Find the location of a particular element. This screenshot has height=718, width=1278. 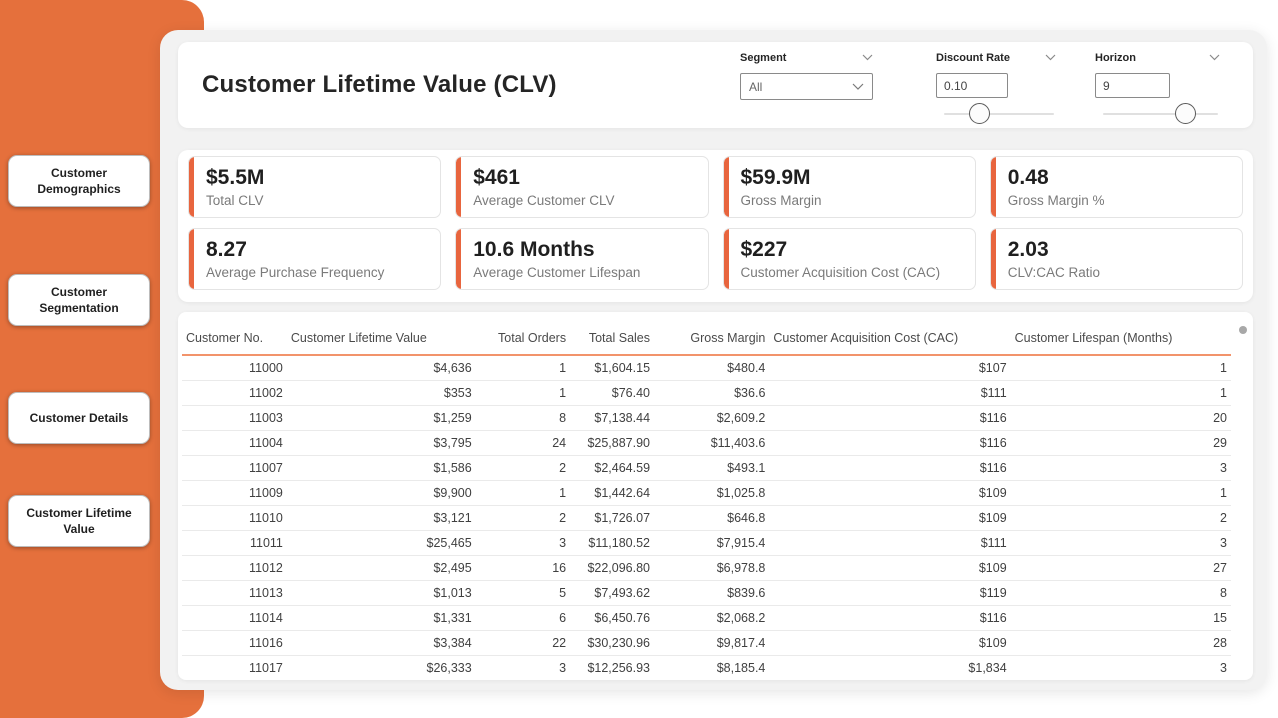

table-row: 11007 $1,586 2 $2,464.59 $493.1 $116 3 is located at coordinates (706, 468).